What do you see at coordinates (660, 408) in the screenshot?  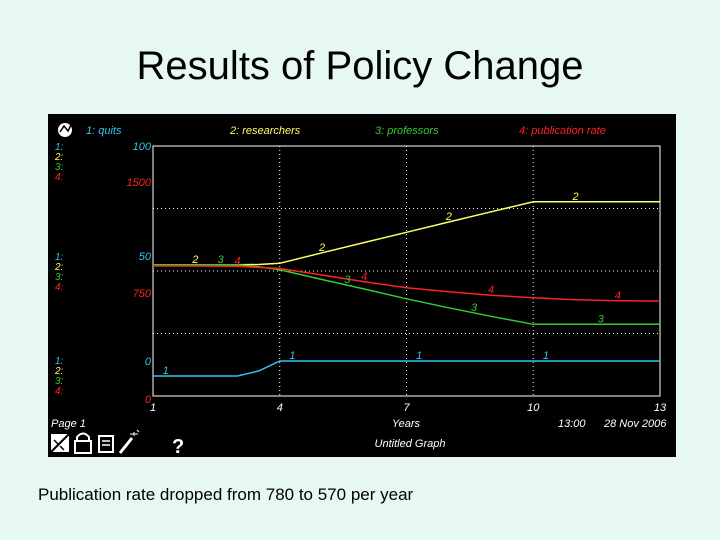 I see `x-tick-label: 13` at bounding box center [660, 408].